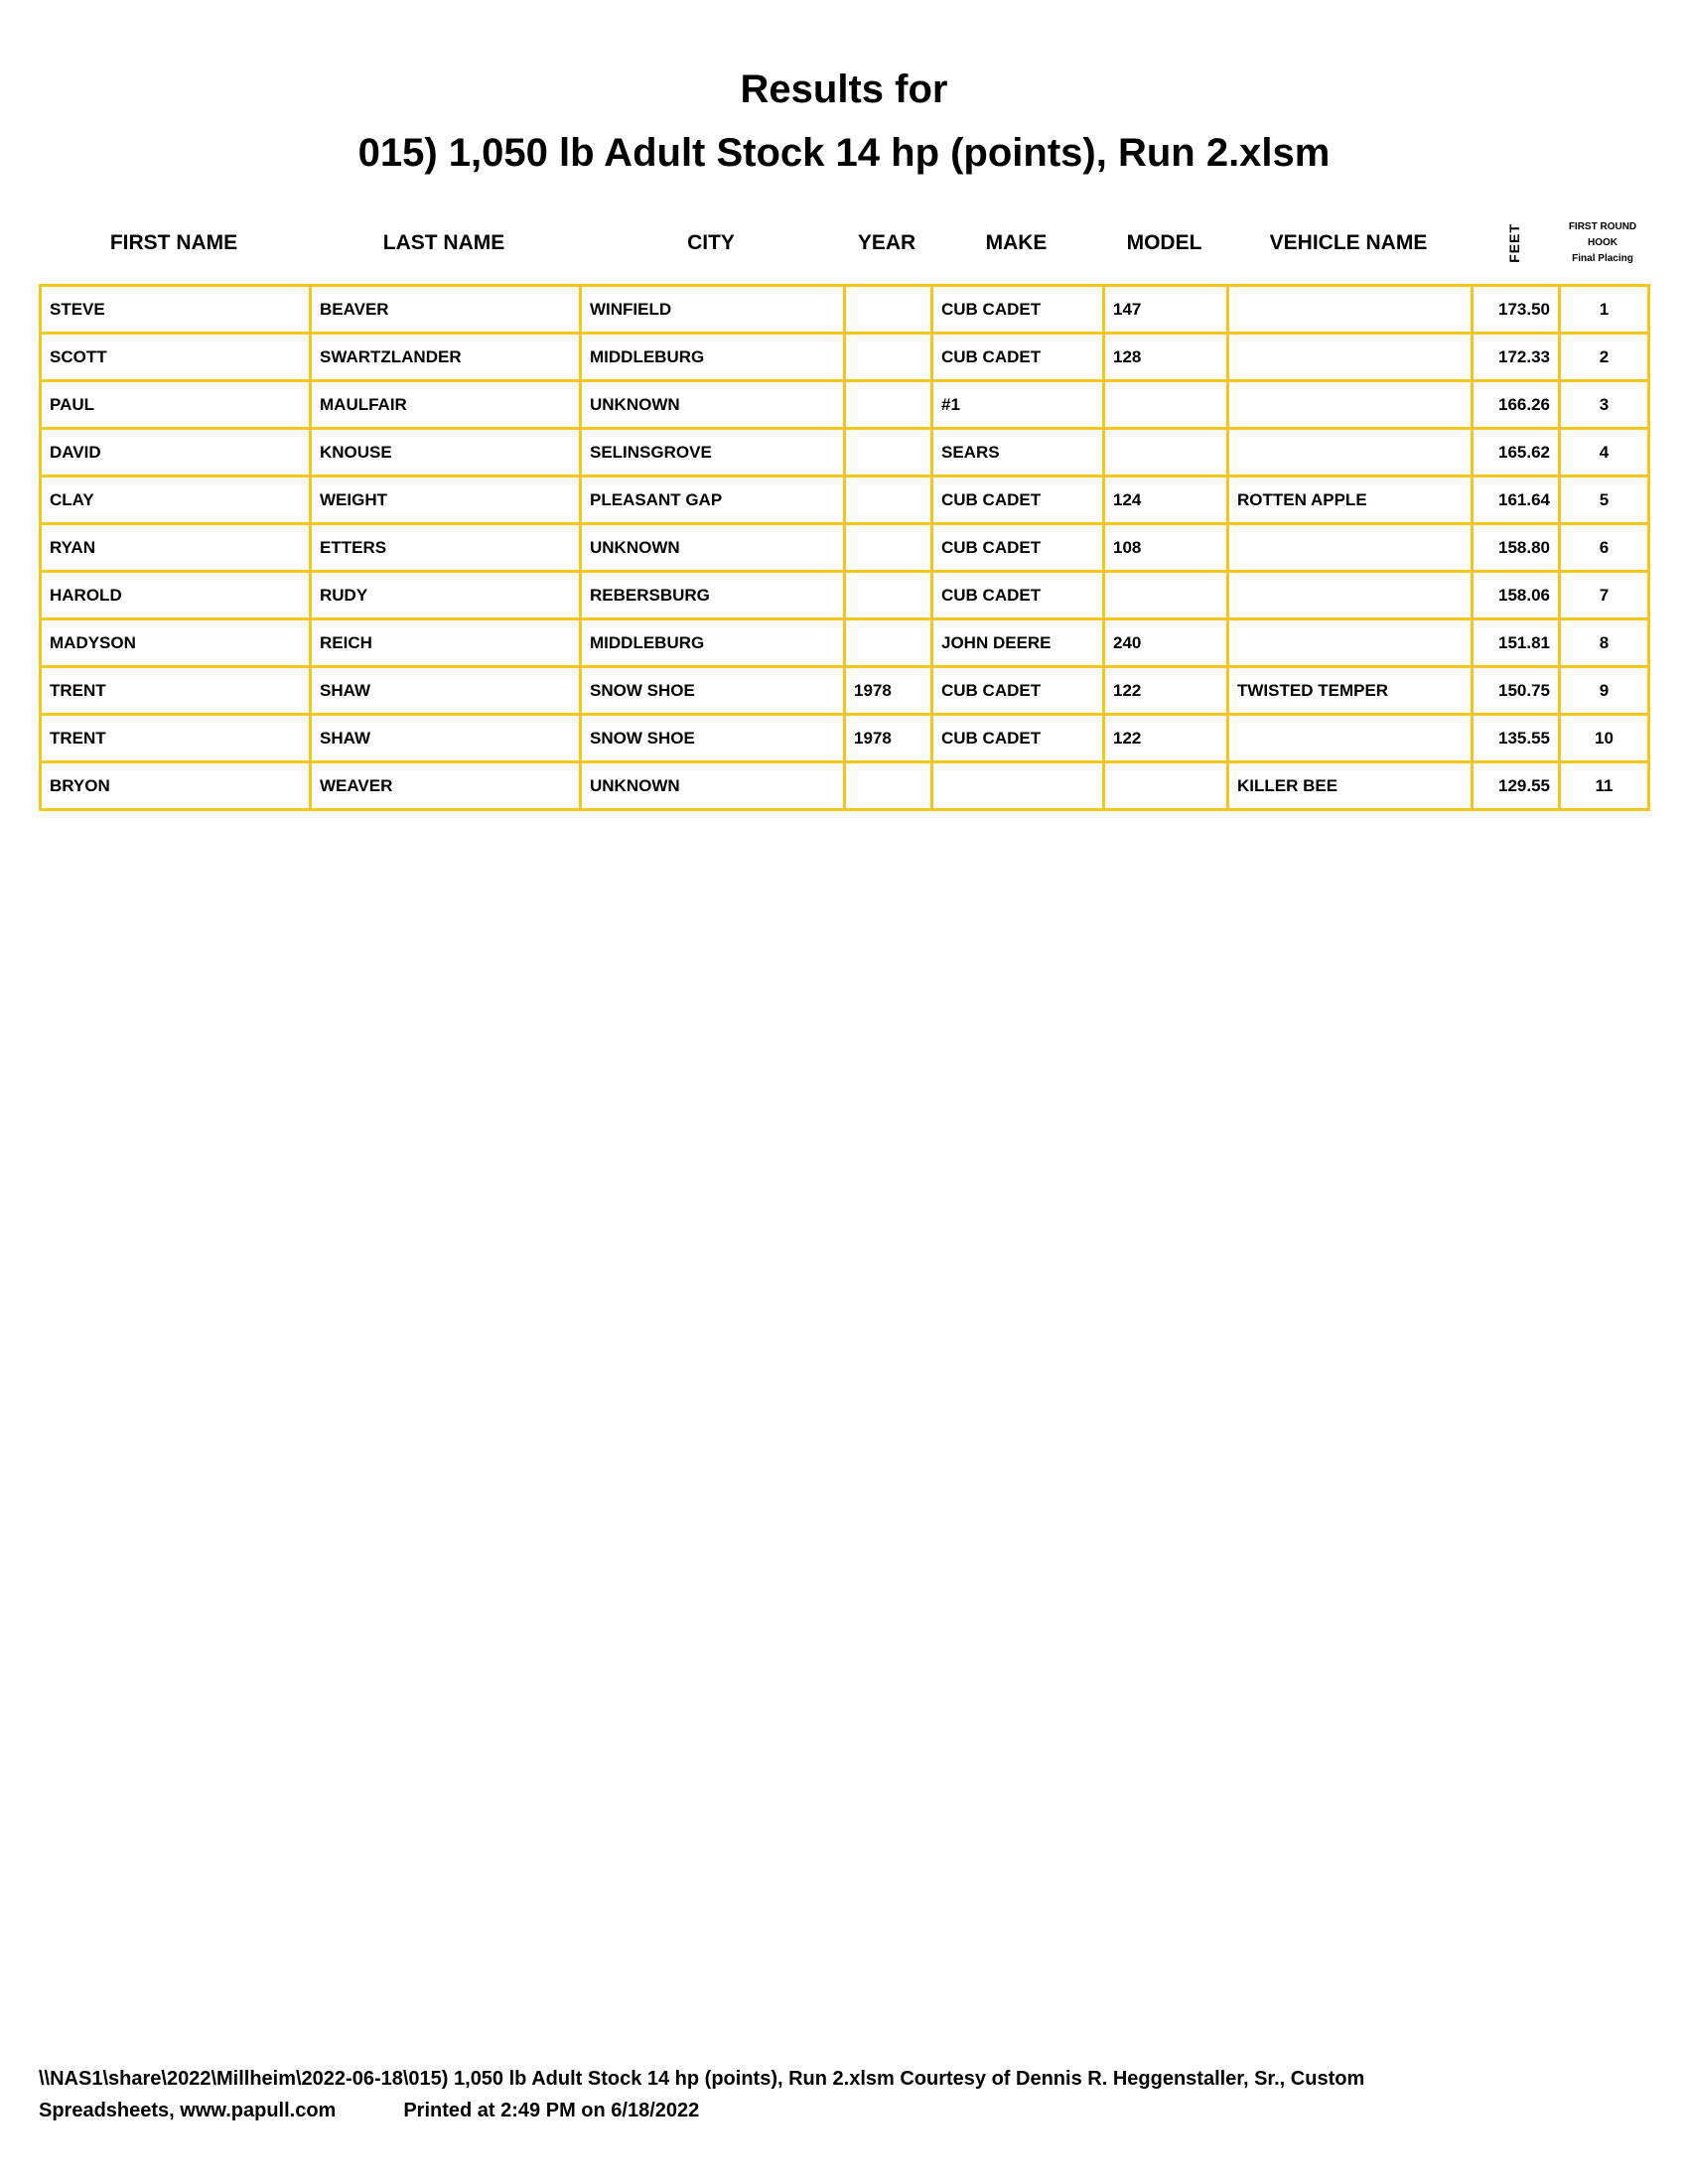  Describe the element at coordinates (1516, 452) in the screenshot. I see `cell-feet: 165.62` at that location.